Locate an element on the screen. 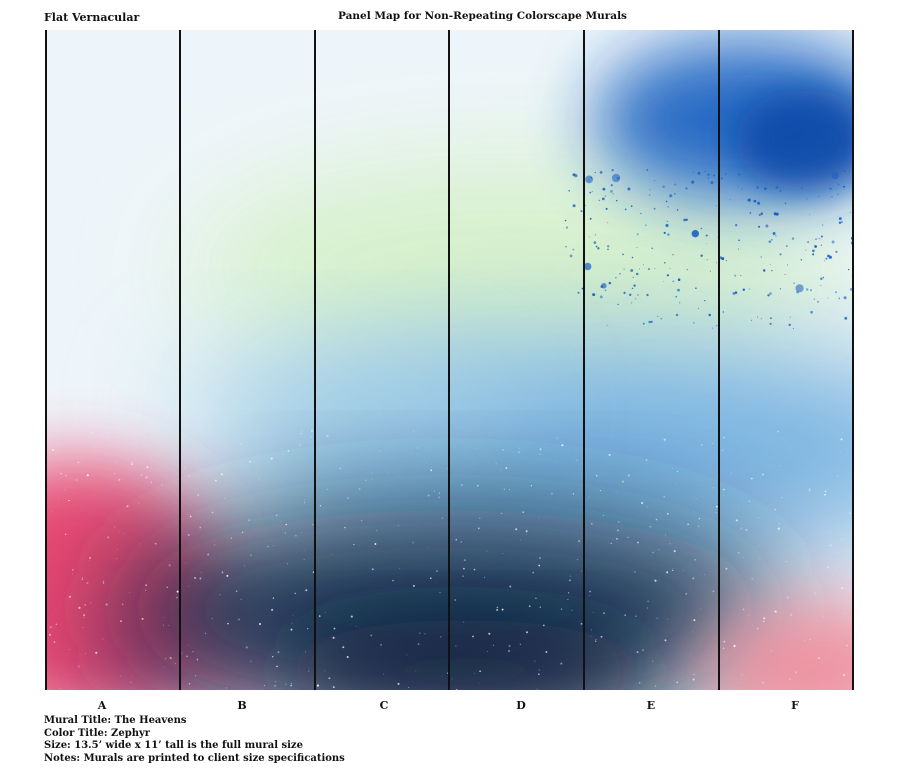  brand-name: Flat Vernacular is located at coordinates (92, 17).